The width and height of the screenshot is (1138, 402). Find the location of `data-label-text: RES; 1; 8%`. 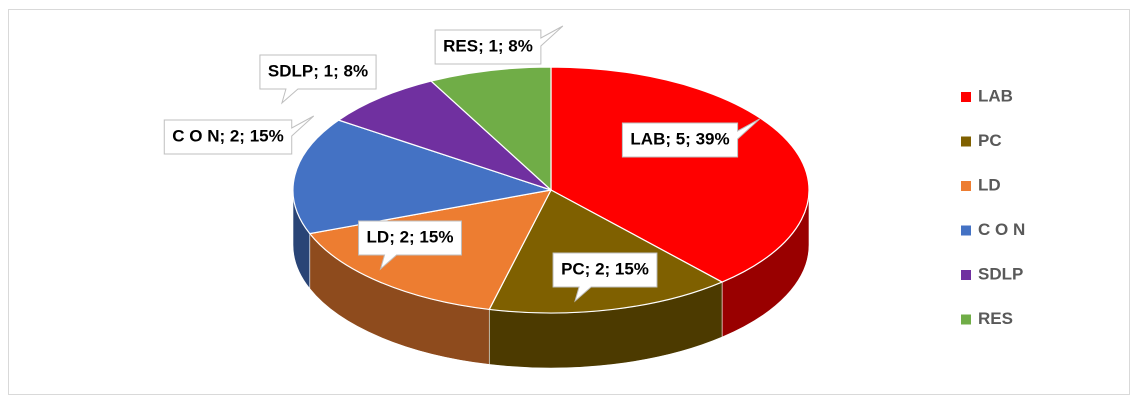

data-label-text: RES; 1; 8% is located at coordinates (488, 45).